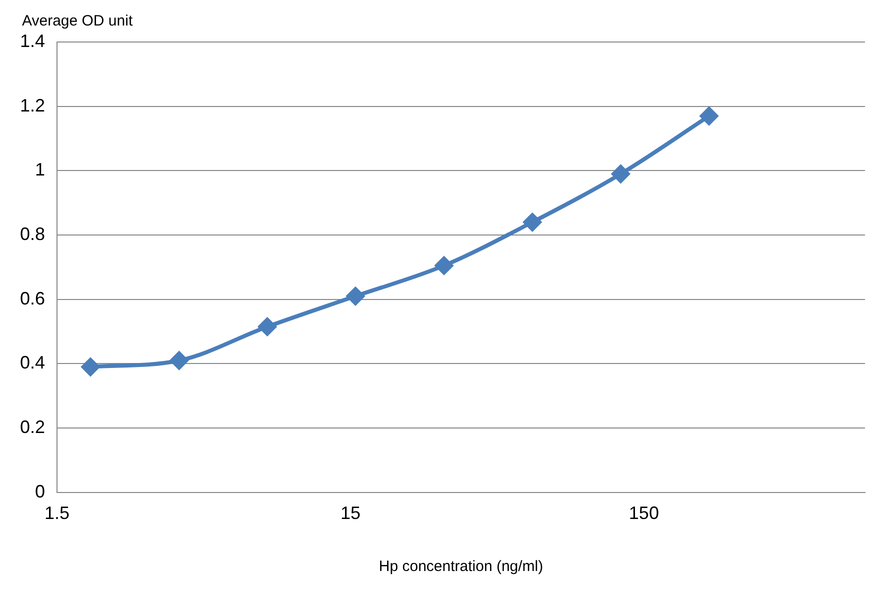  What do you see at coordinates (33, 362) in the screenshot?
I see `y-tick-label: 0.4` at bounding box center [33, 362].